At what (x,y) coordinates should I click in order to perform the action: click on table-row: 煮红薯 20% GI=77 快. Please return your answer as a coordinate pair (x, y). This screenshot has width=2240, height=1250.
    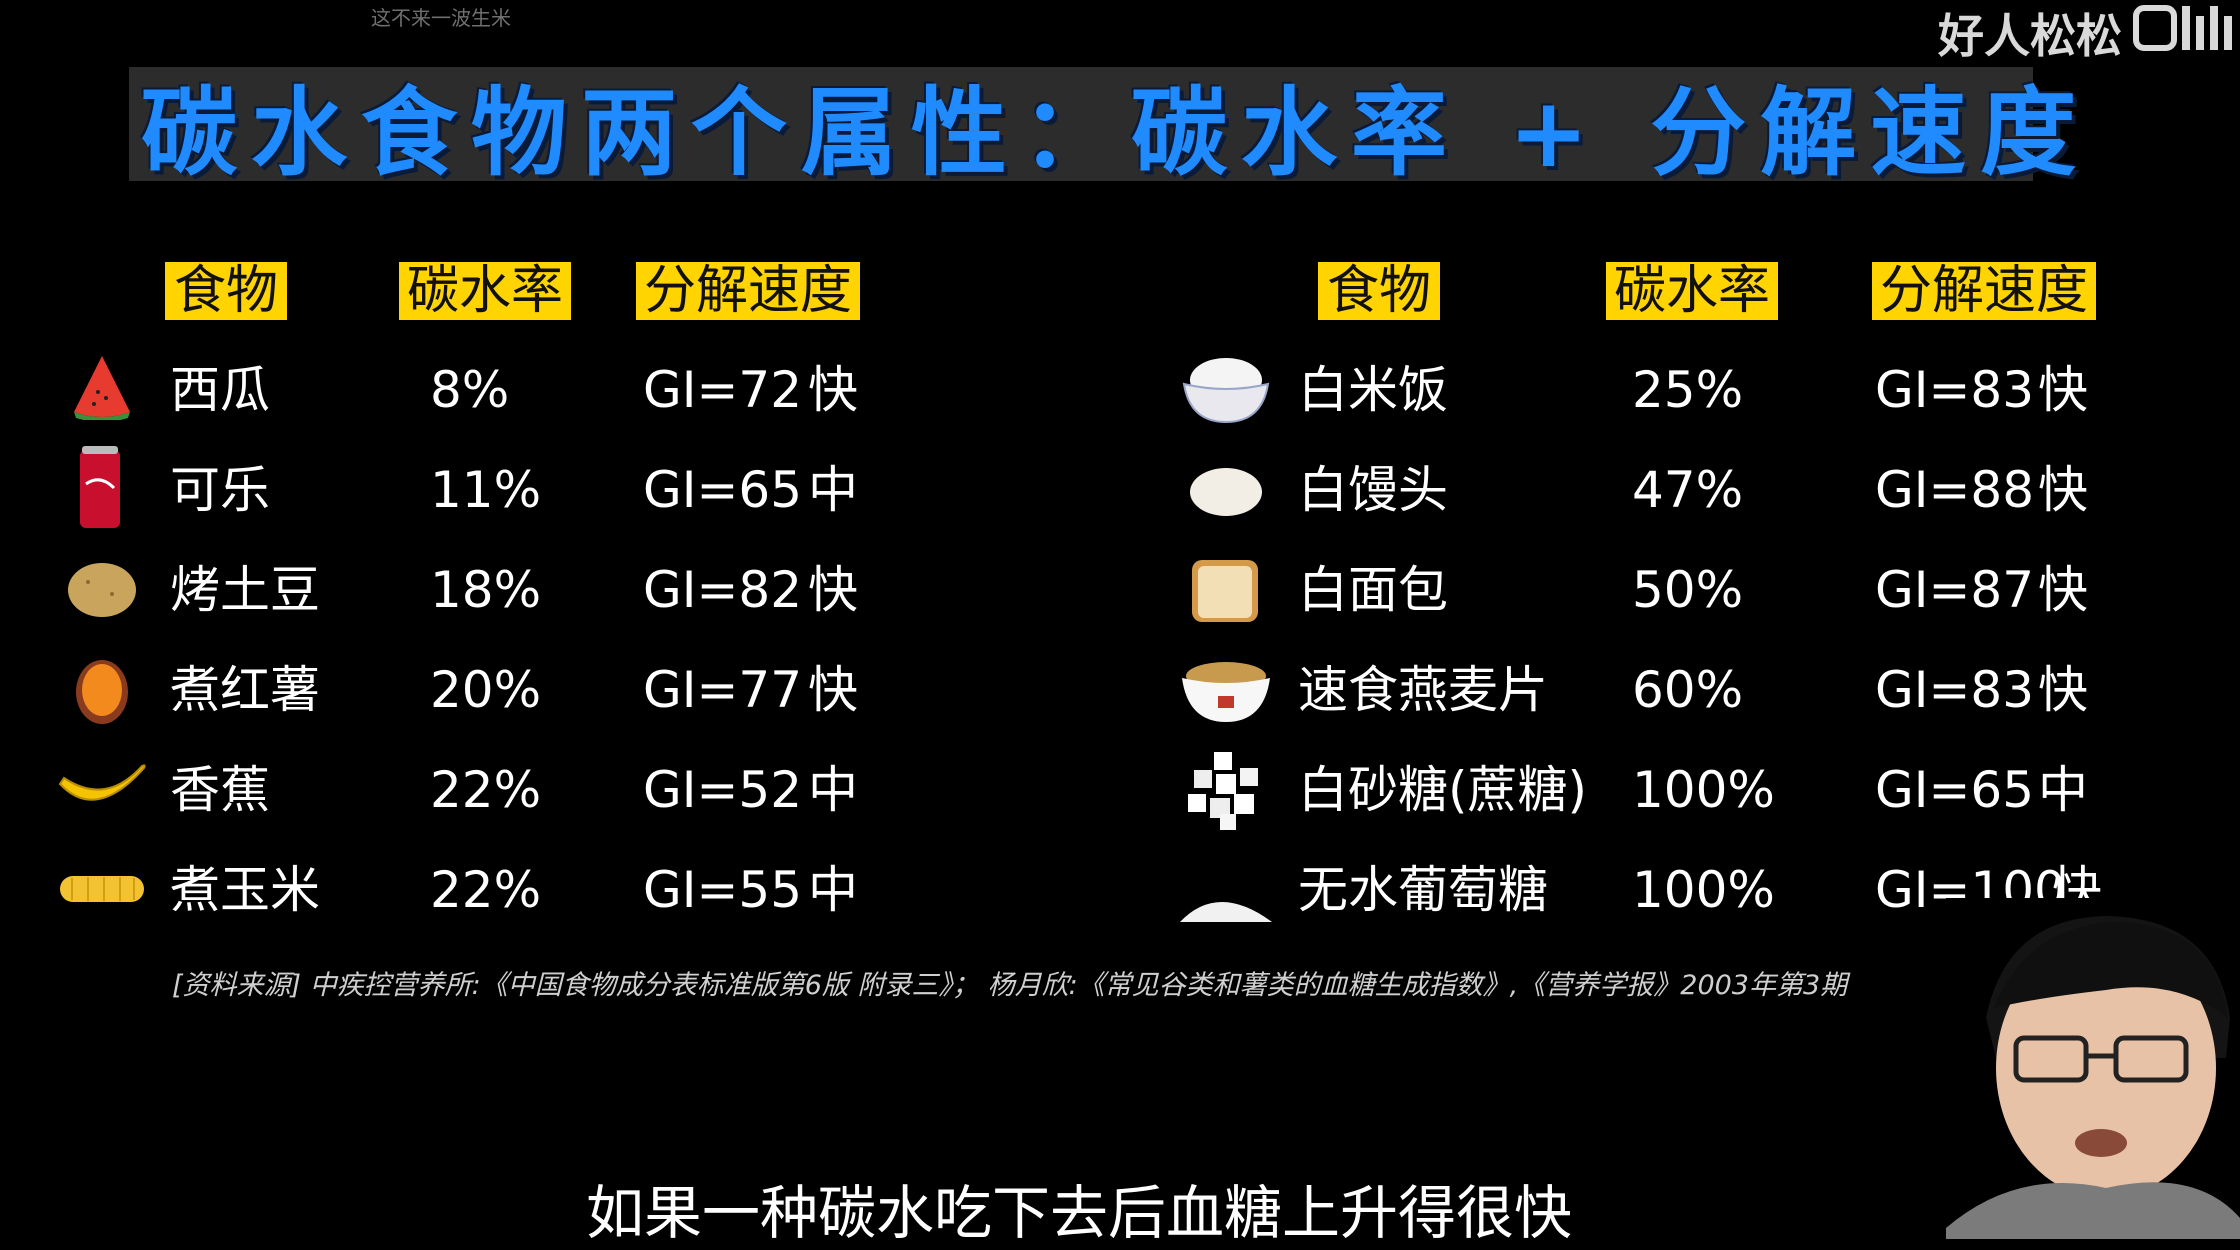
    Looking at the image, I should click on (1120, 690).